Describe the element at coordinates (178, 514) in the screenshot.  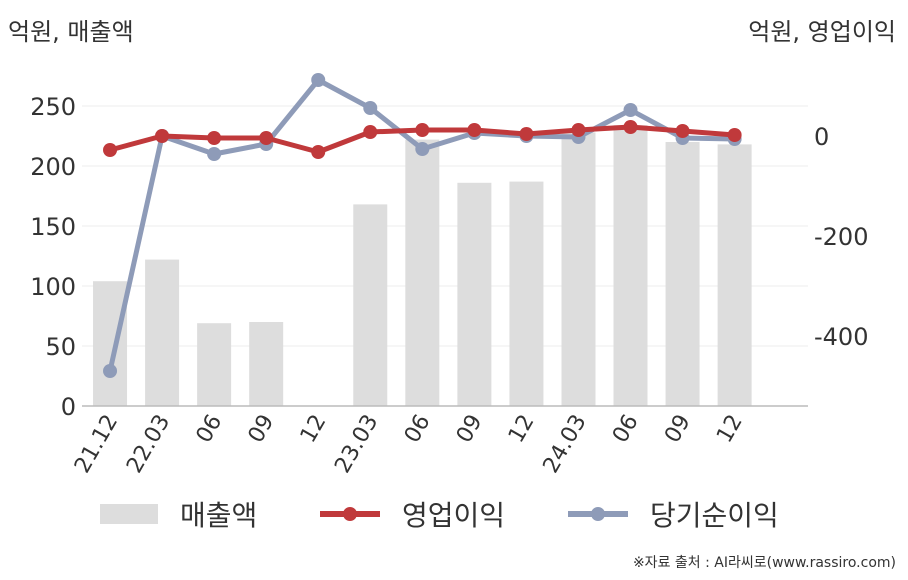
I see `legend-item-revenue: 매출액` at that location.